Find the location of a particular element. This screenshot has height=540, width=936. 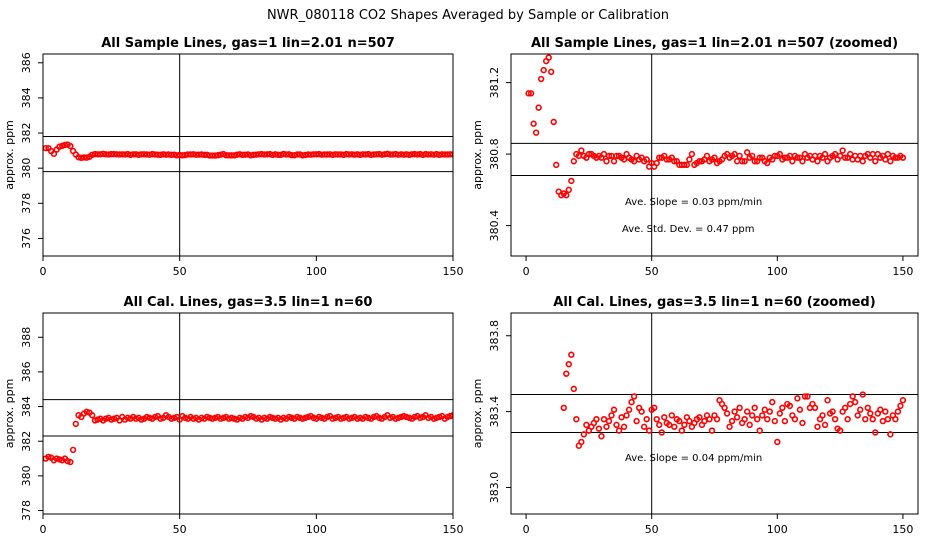

y-tick-label: 388 is located at coordinates (26, 337).